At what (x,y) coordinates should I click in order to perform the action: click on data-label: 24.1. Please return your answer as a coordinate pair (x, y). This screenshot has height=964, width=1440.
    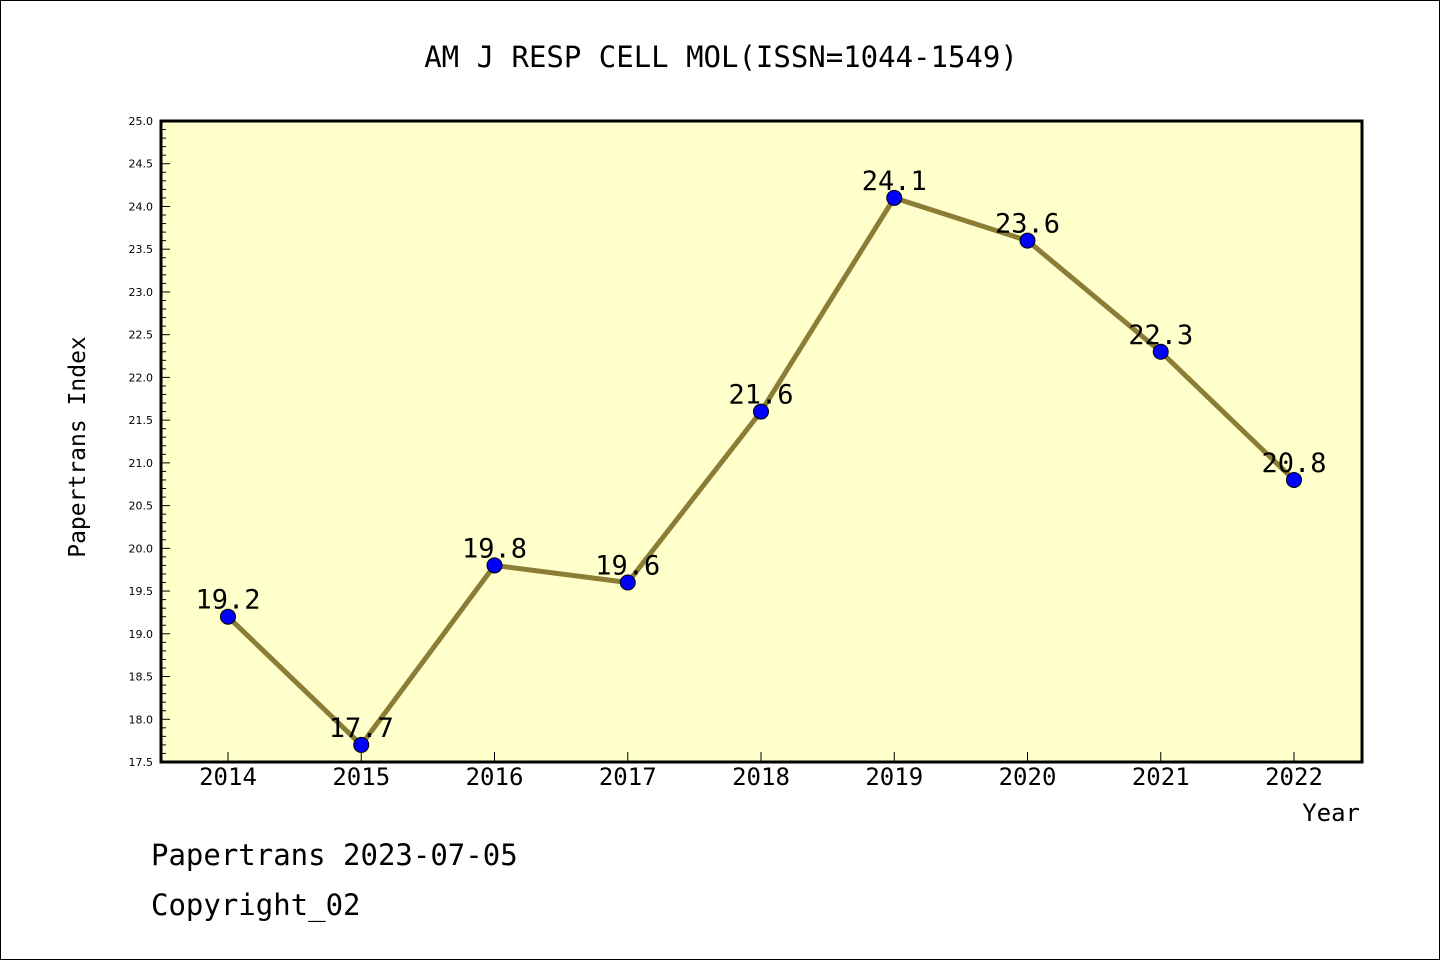
    Looking at the image, I should click on (894, 181).